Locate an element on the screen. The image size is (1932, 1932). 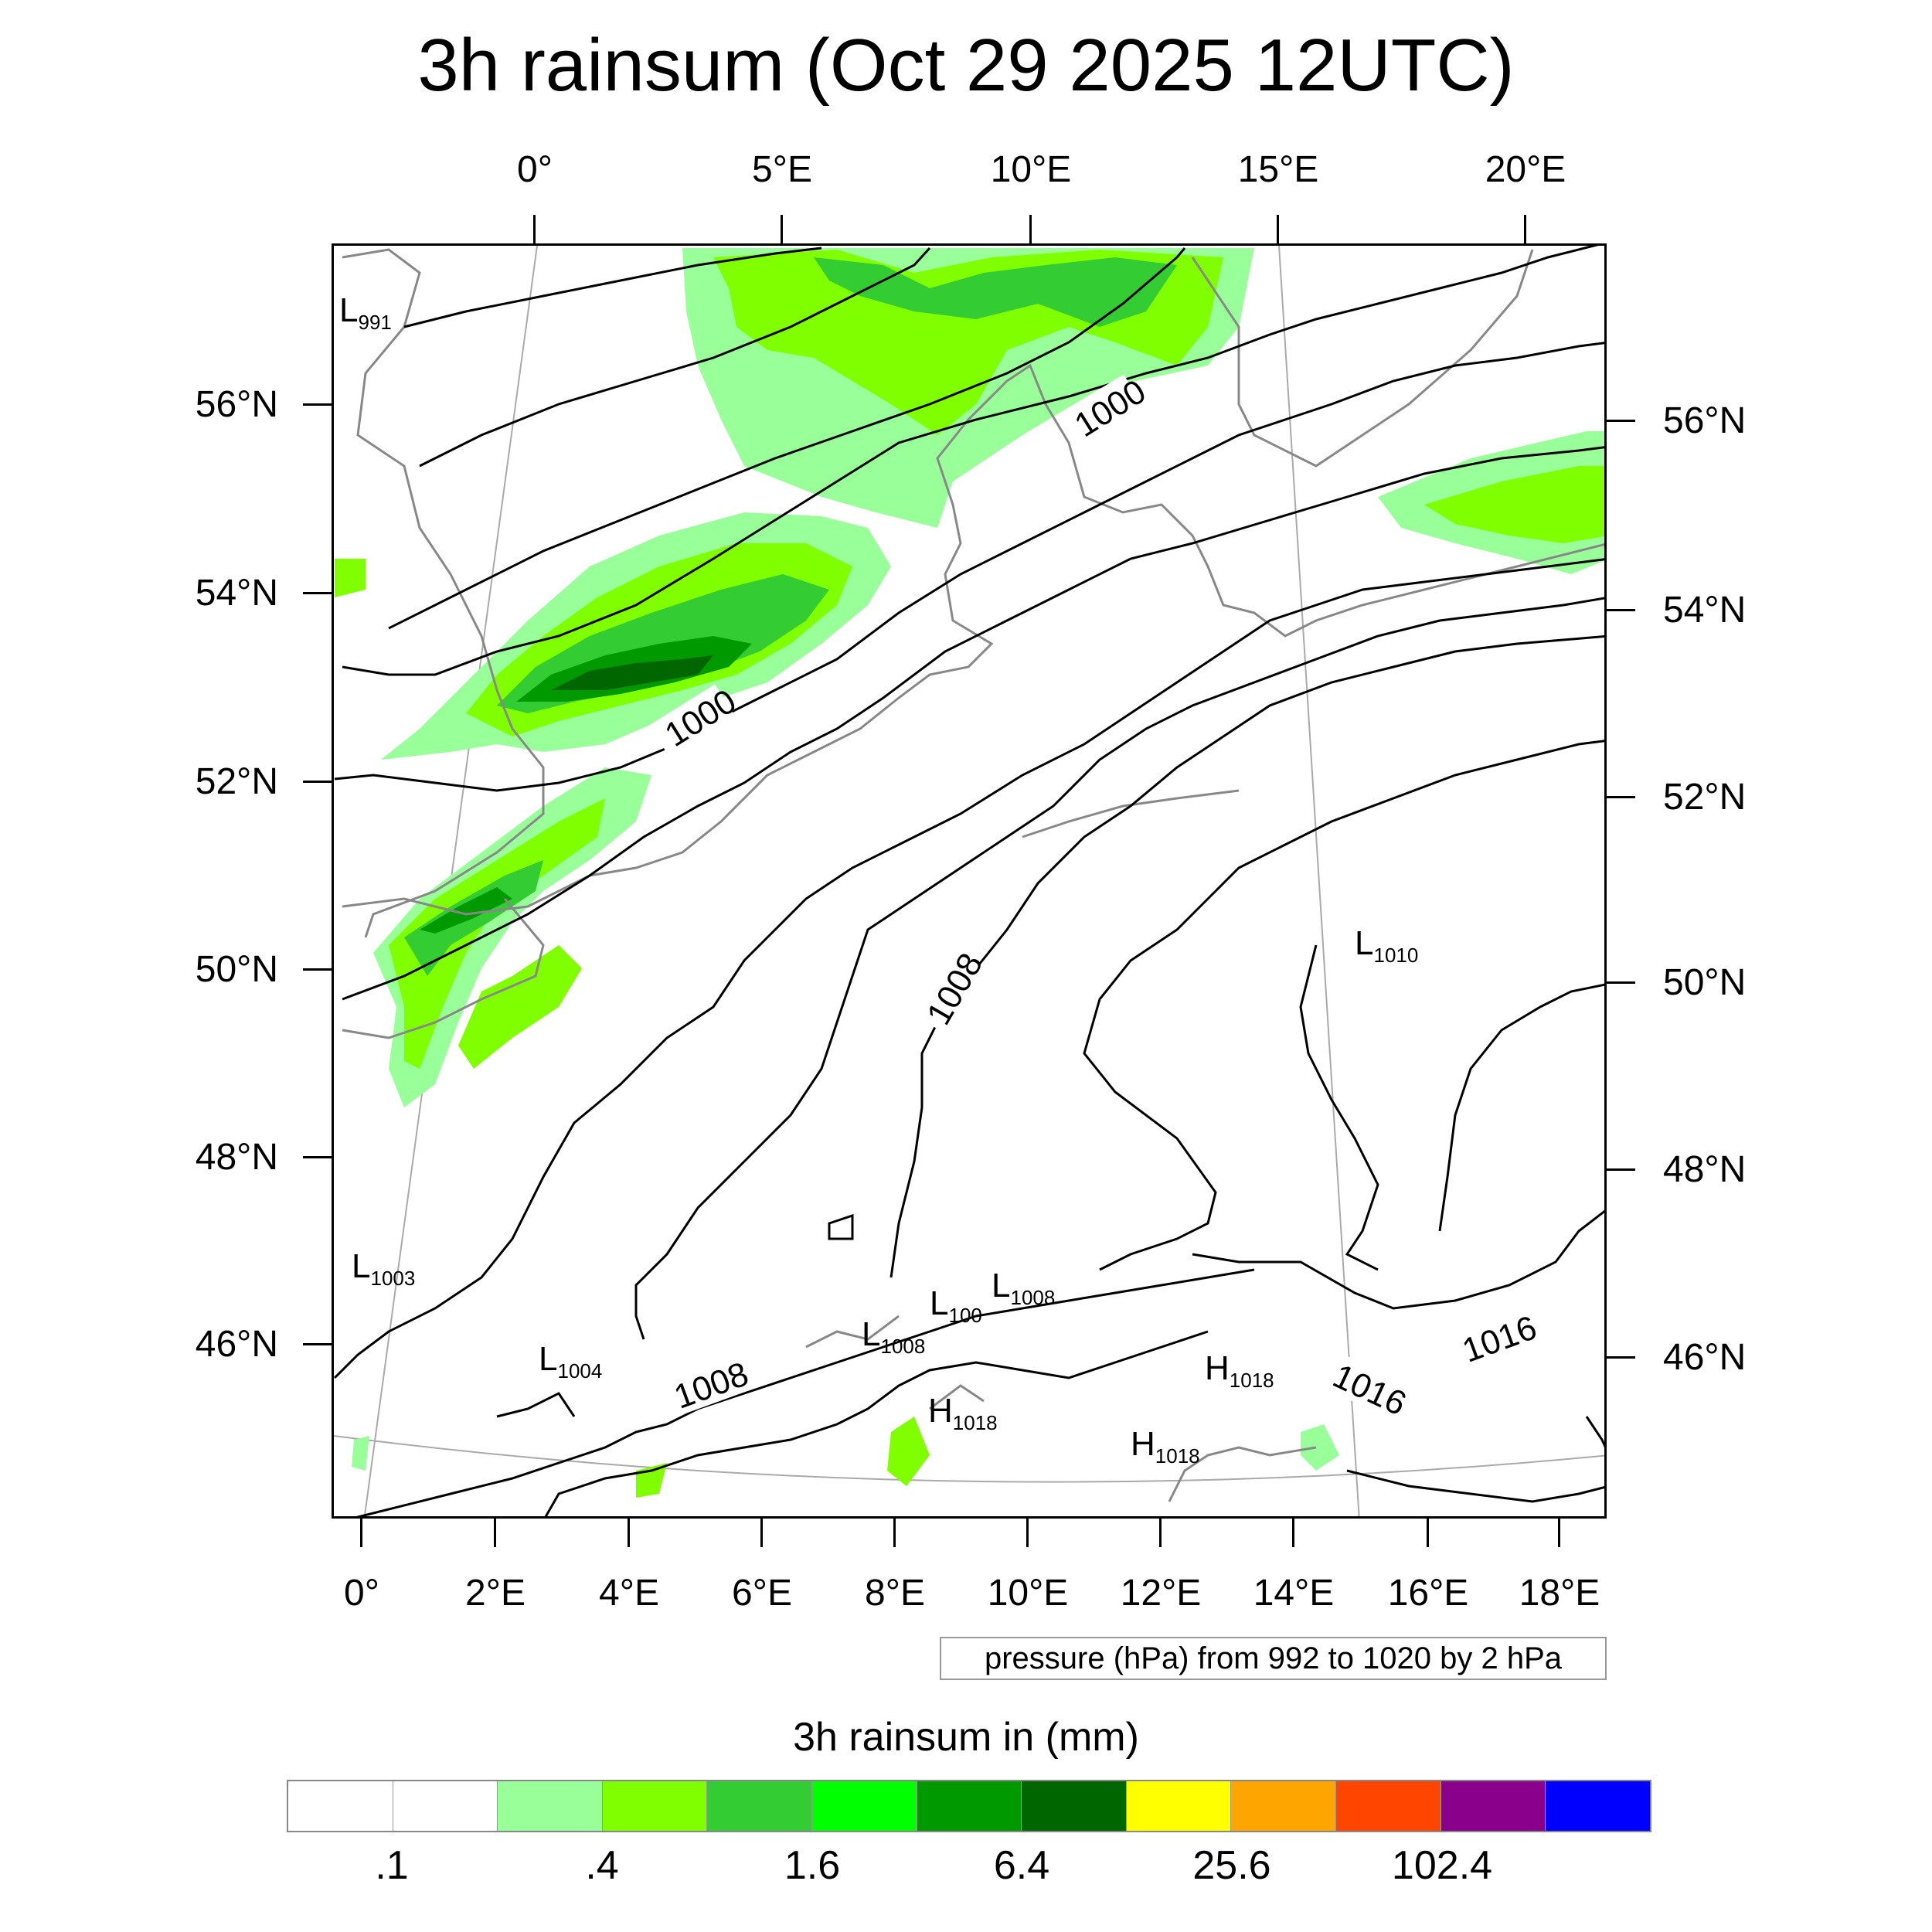
pressure-center-value: 100 is located at coordinates (964, 1315).